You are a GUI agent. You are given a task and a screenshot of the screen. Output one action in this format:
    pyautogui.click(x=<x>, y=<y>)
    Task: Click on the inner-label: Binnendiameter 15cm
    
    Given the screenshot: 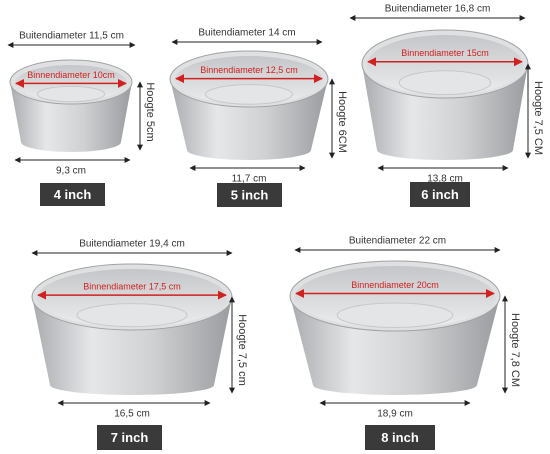 What is the action you would take?
    pyautogui.click(x=445, y=53)
    